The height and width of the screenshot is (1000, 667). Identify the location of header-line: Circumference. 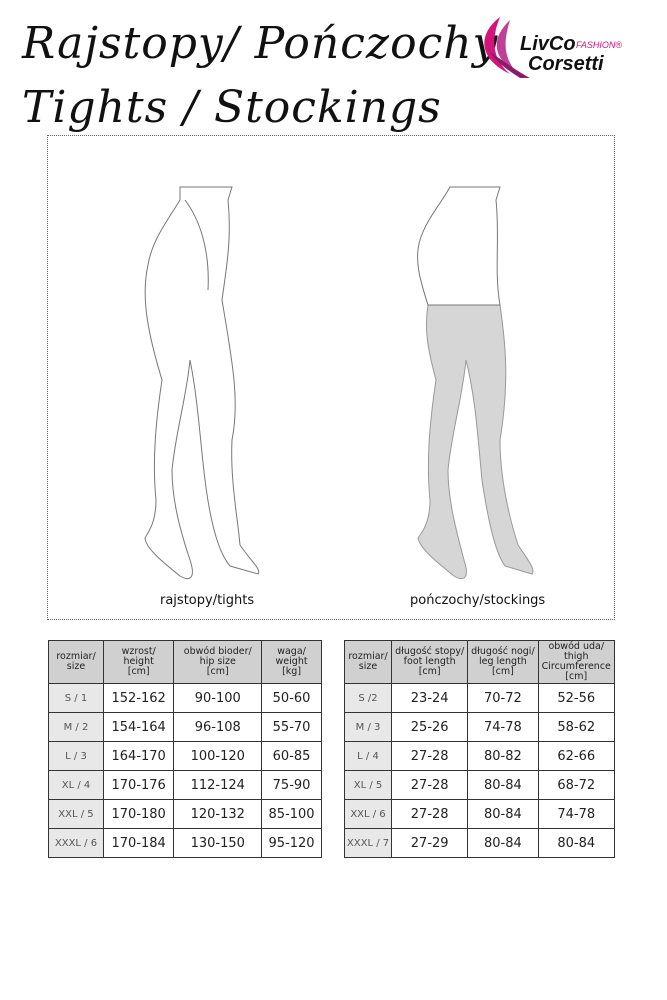
(576, 666).